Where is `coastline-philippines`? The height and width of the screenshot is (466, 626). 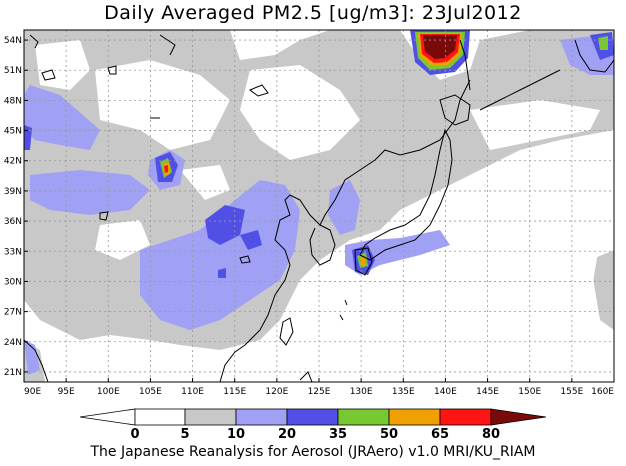
coastline-philippines is located at coordinates (306, 376).